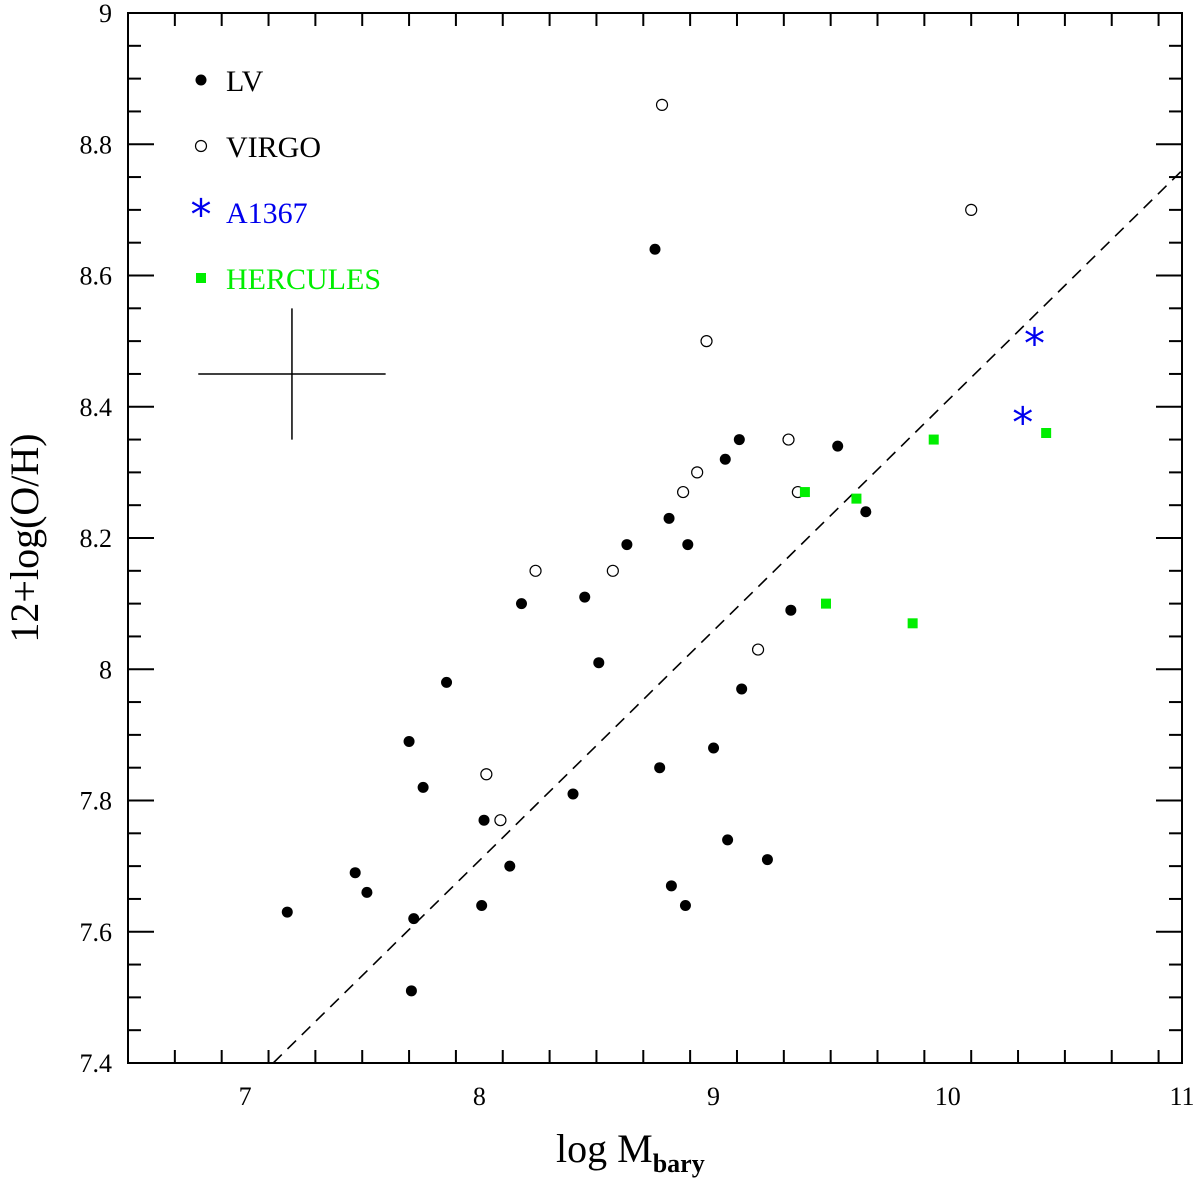  I want to click on y-tick-label: 8.2, so click(96, 538).